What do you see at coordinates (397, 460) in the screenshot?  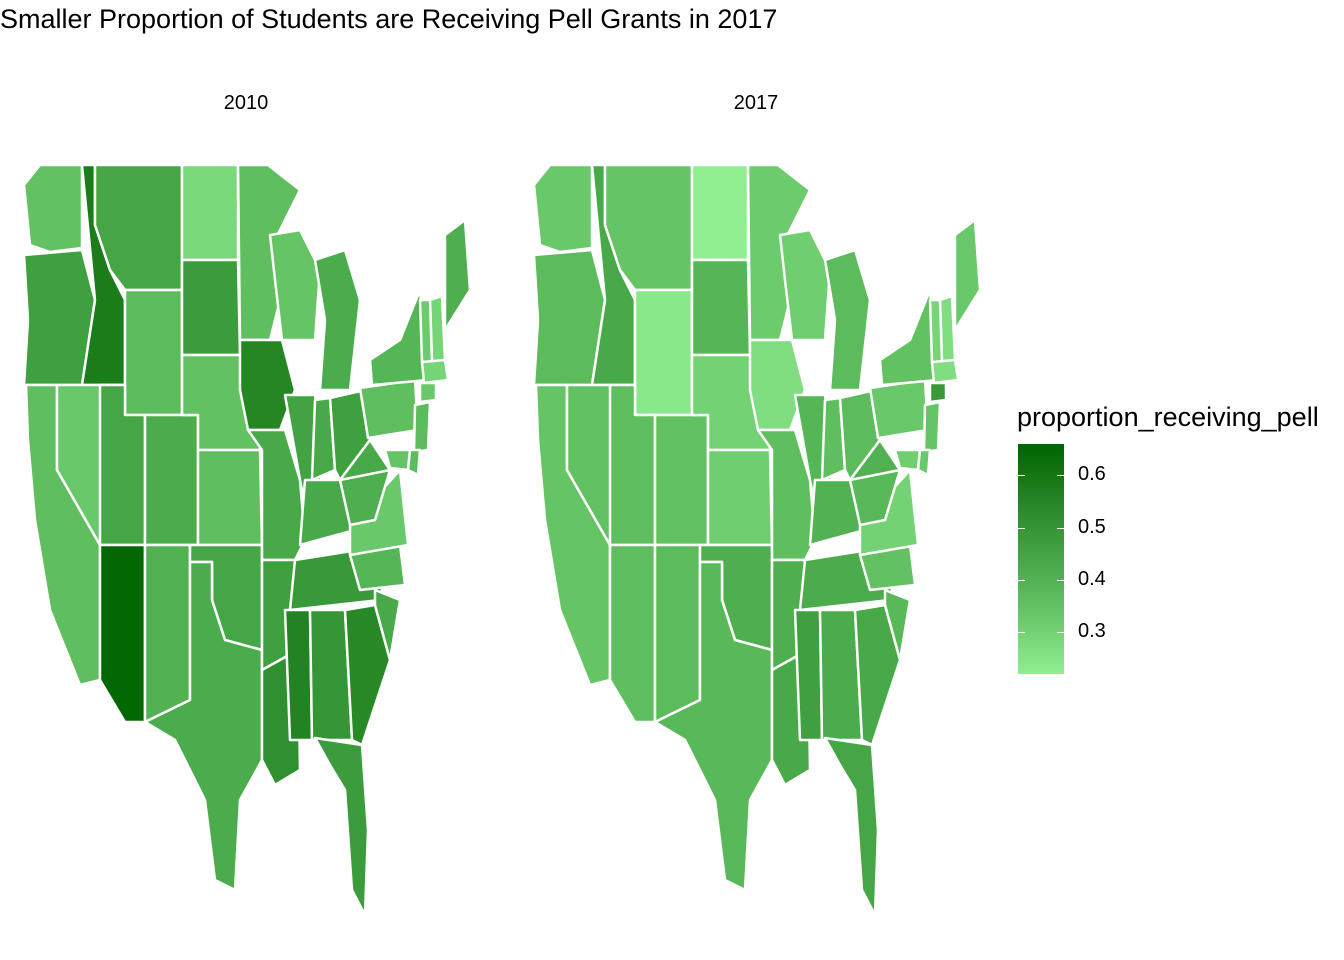 I see `state-md-2010` at bounding box center [397, 460].